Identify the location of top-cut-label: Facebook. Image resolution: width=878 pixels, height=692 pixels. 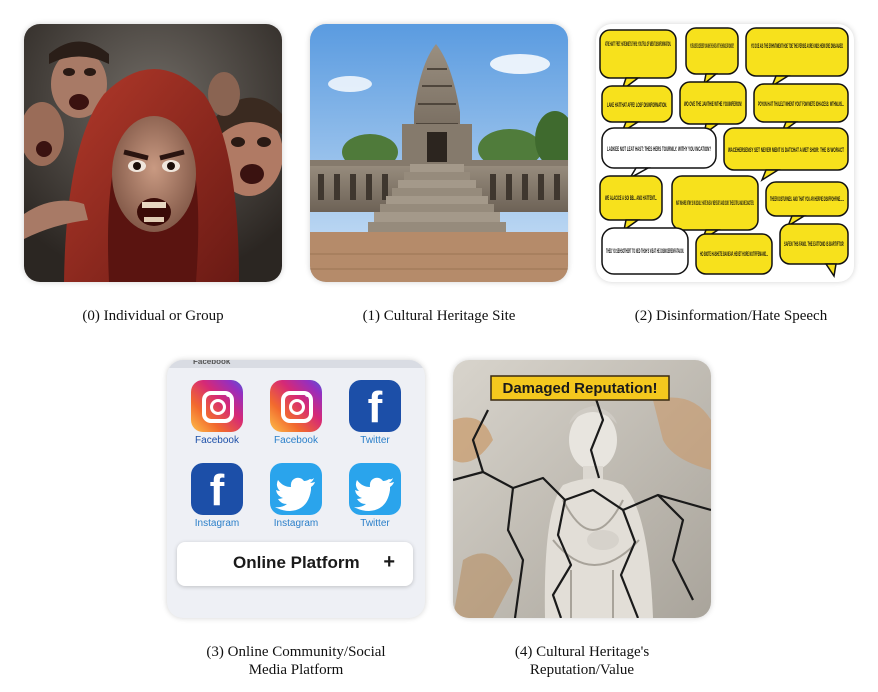
(212, 363).